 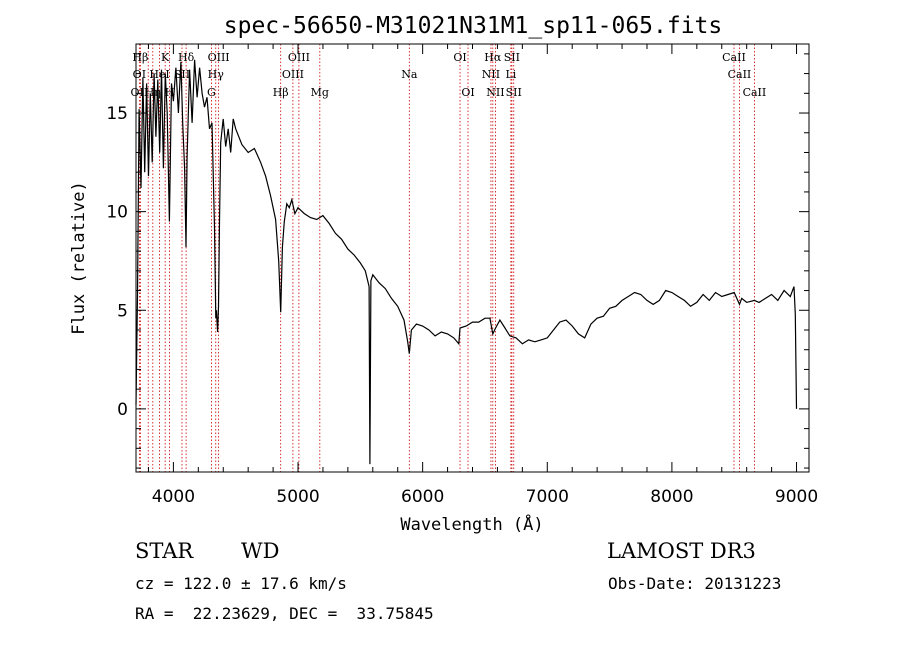 I want to click on object-class: STAR, so click(x=164, y=551).